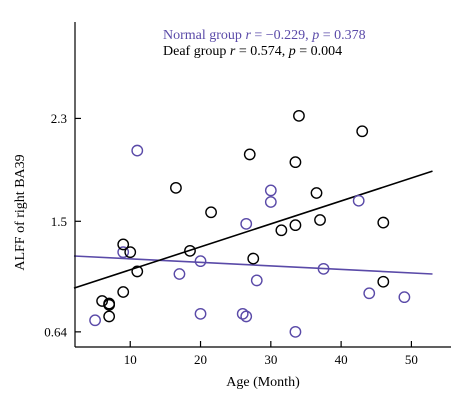 The width and height of the screenshot is (474, 417). I want to click on x-axis-title: Age (Month), so click(263, 382).